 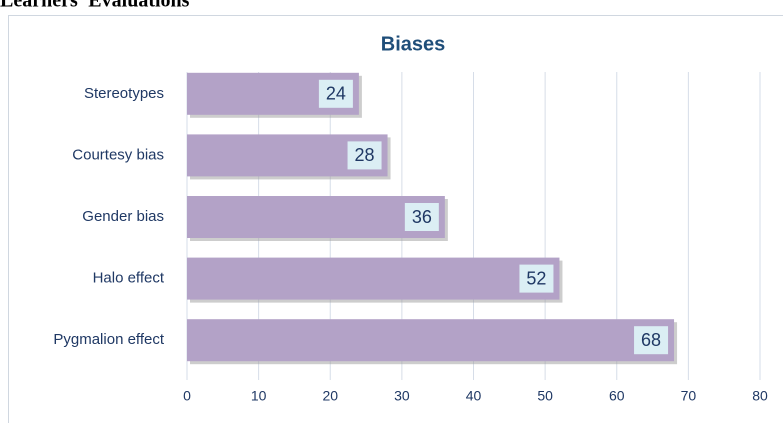 What do you see at coordinates (545, 396) in the screenshot?
I see `x-tick-label: 50` at bounding box center [545, 396].